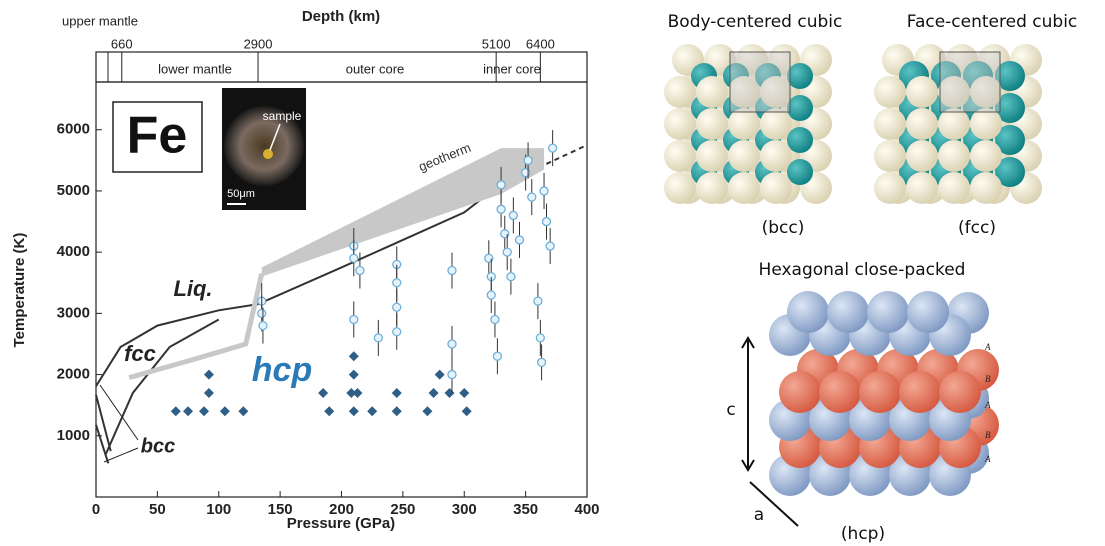 Image resolution: width=1105 pixels, height=546 pixels. Describe the element at coordinates (275, 137) in the screenshot. I see `sample-arrow` at that location.